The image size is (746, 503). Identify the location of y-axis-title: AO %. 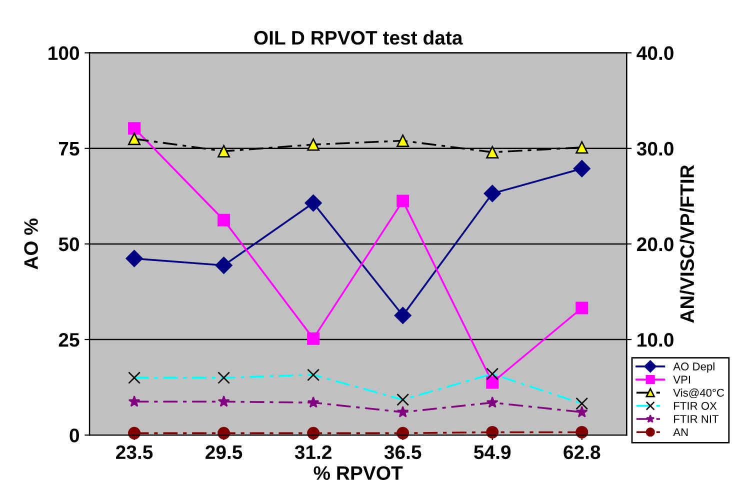
(31, 244).